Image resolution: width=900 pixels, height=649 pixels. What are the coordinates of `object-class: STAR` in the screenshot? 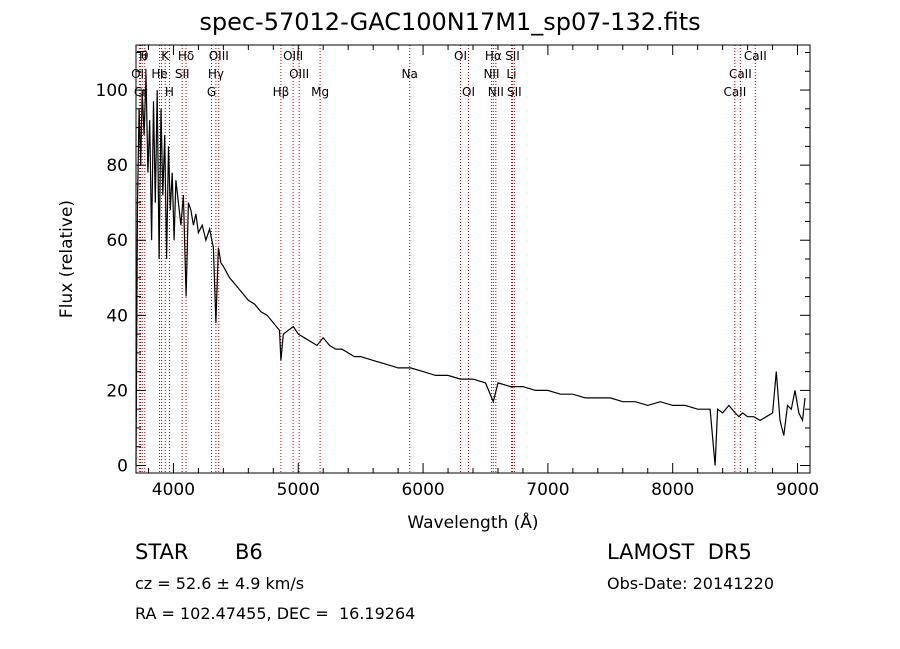 It's located at (162, 552).